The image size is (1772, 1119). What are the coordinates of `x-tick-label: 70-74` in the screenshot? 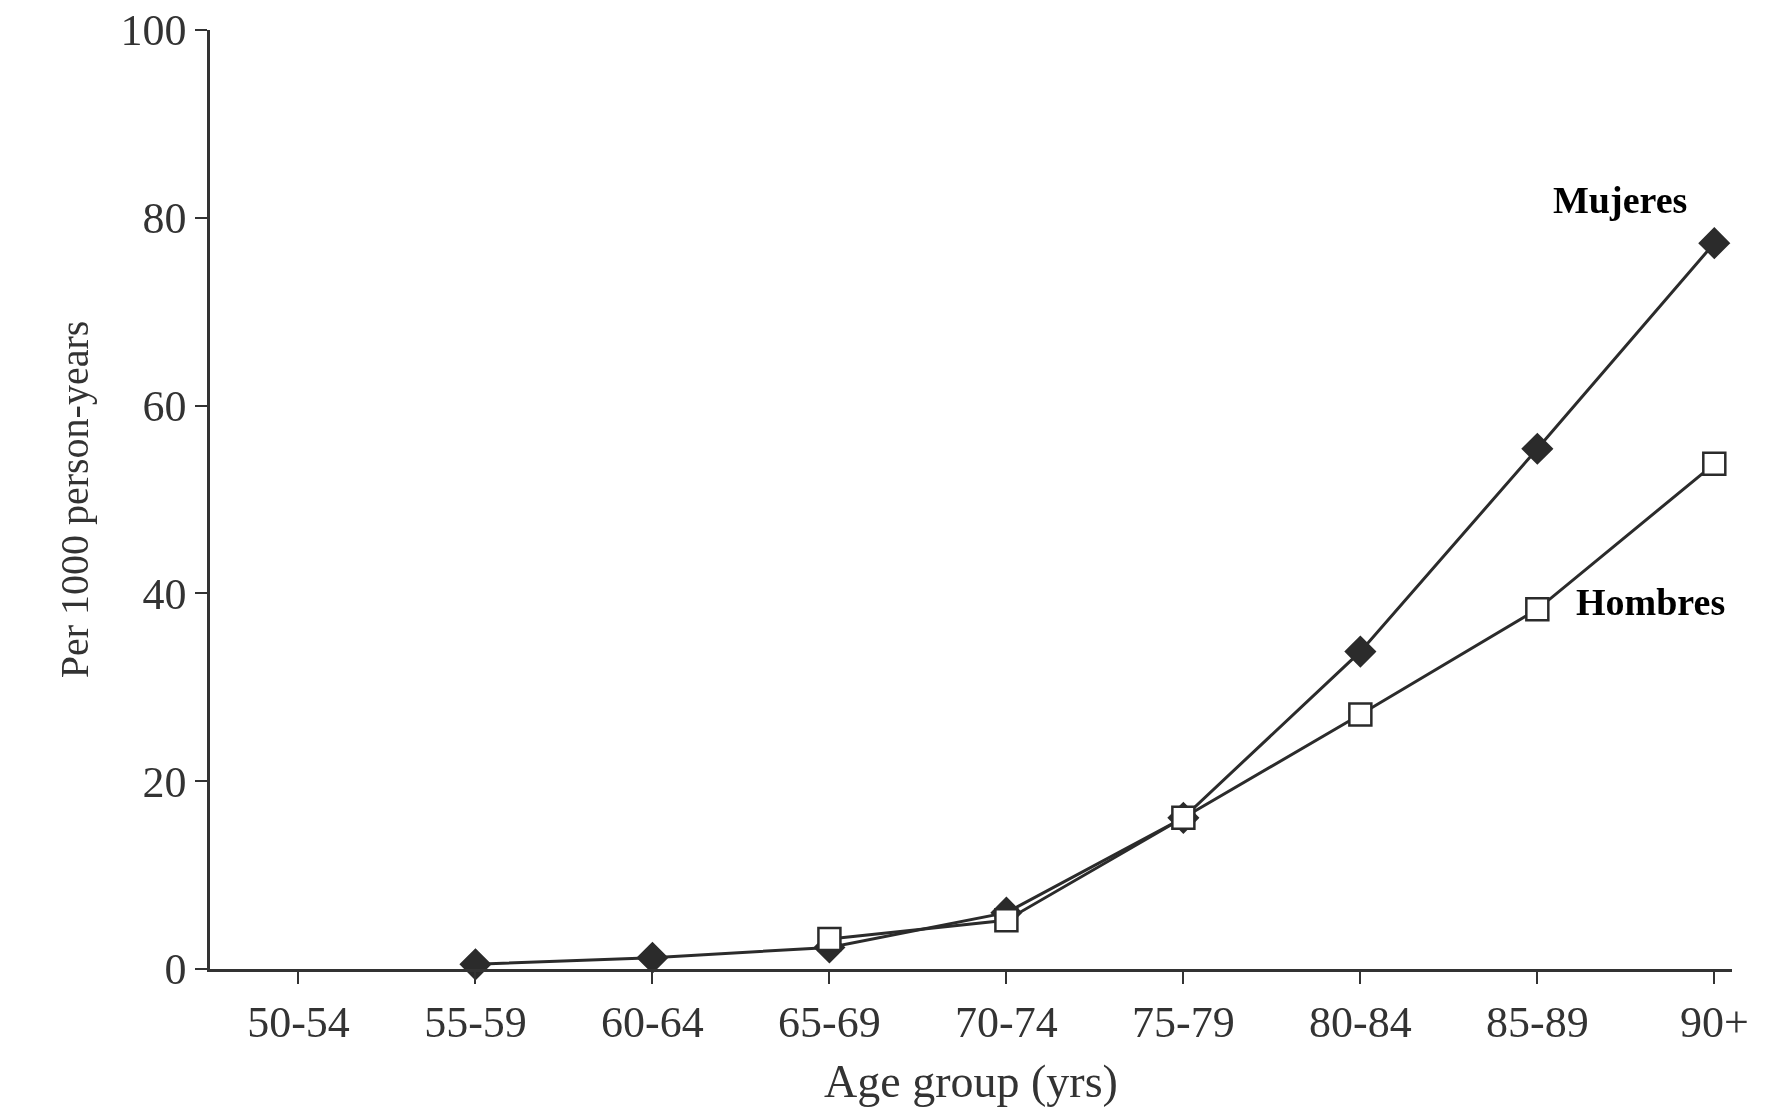 It's located at (1006, 1022).